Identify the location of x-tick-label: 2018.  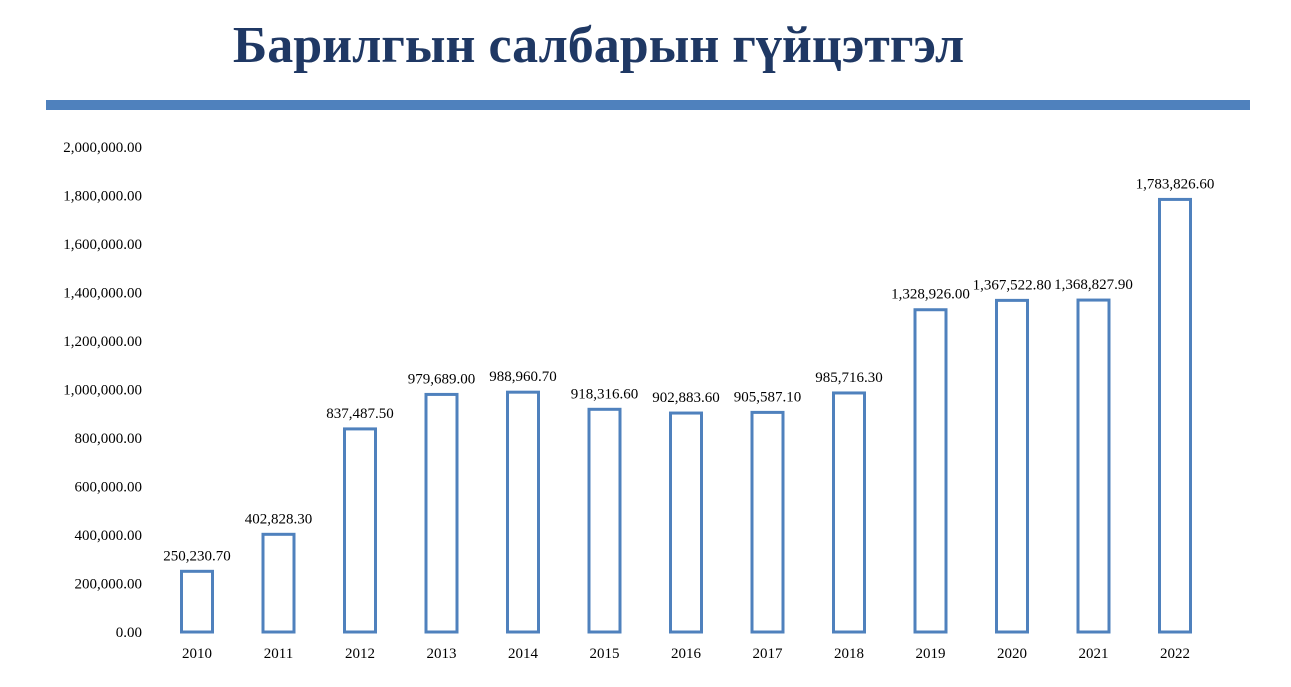
(849, 654).